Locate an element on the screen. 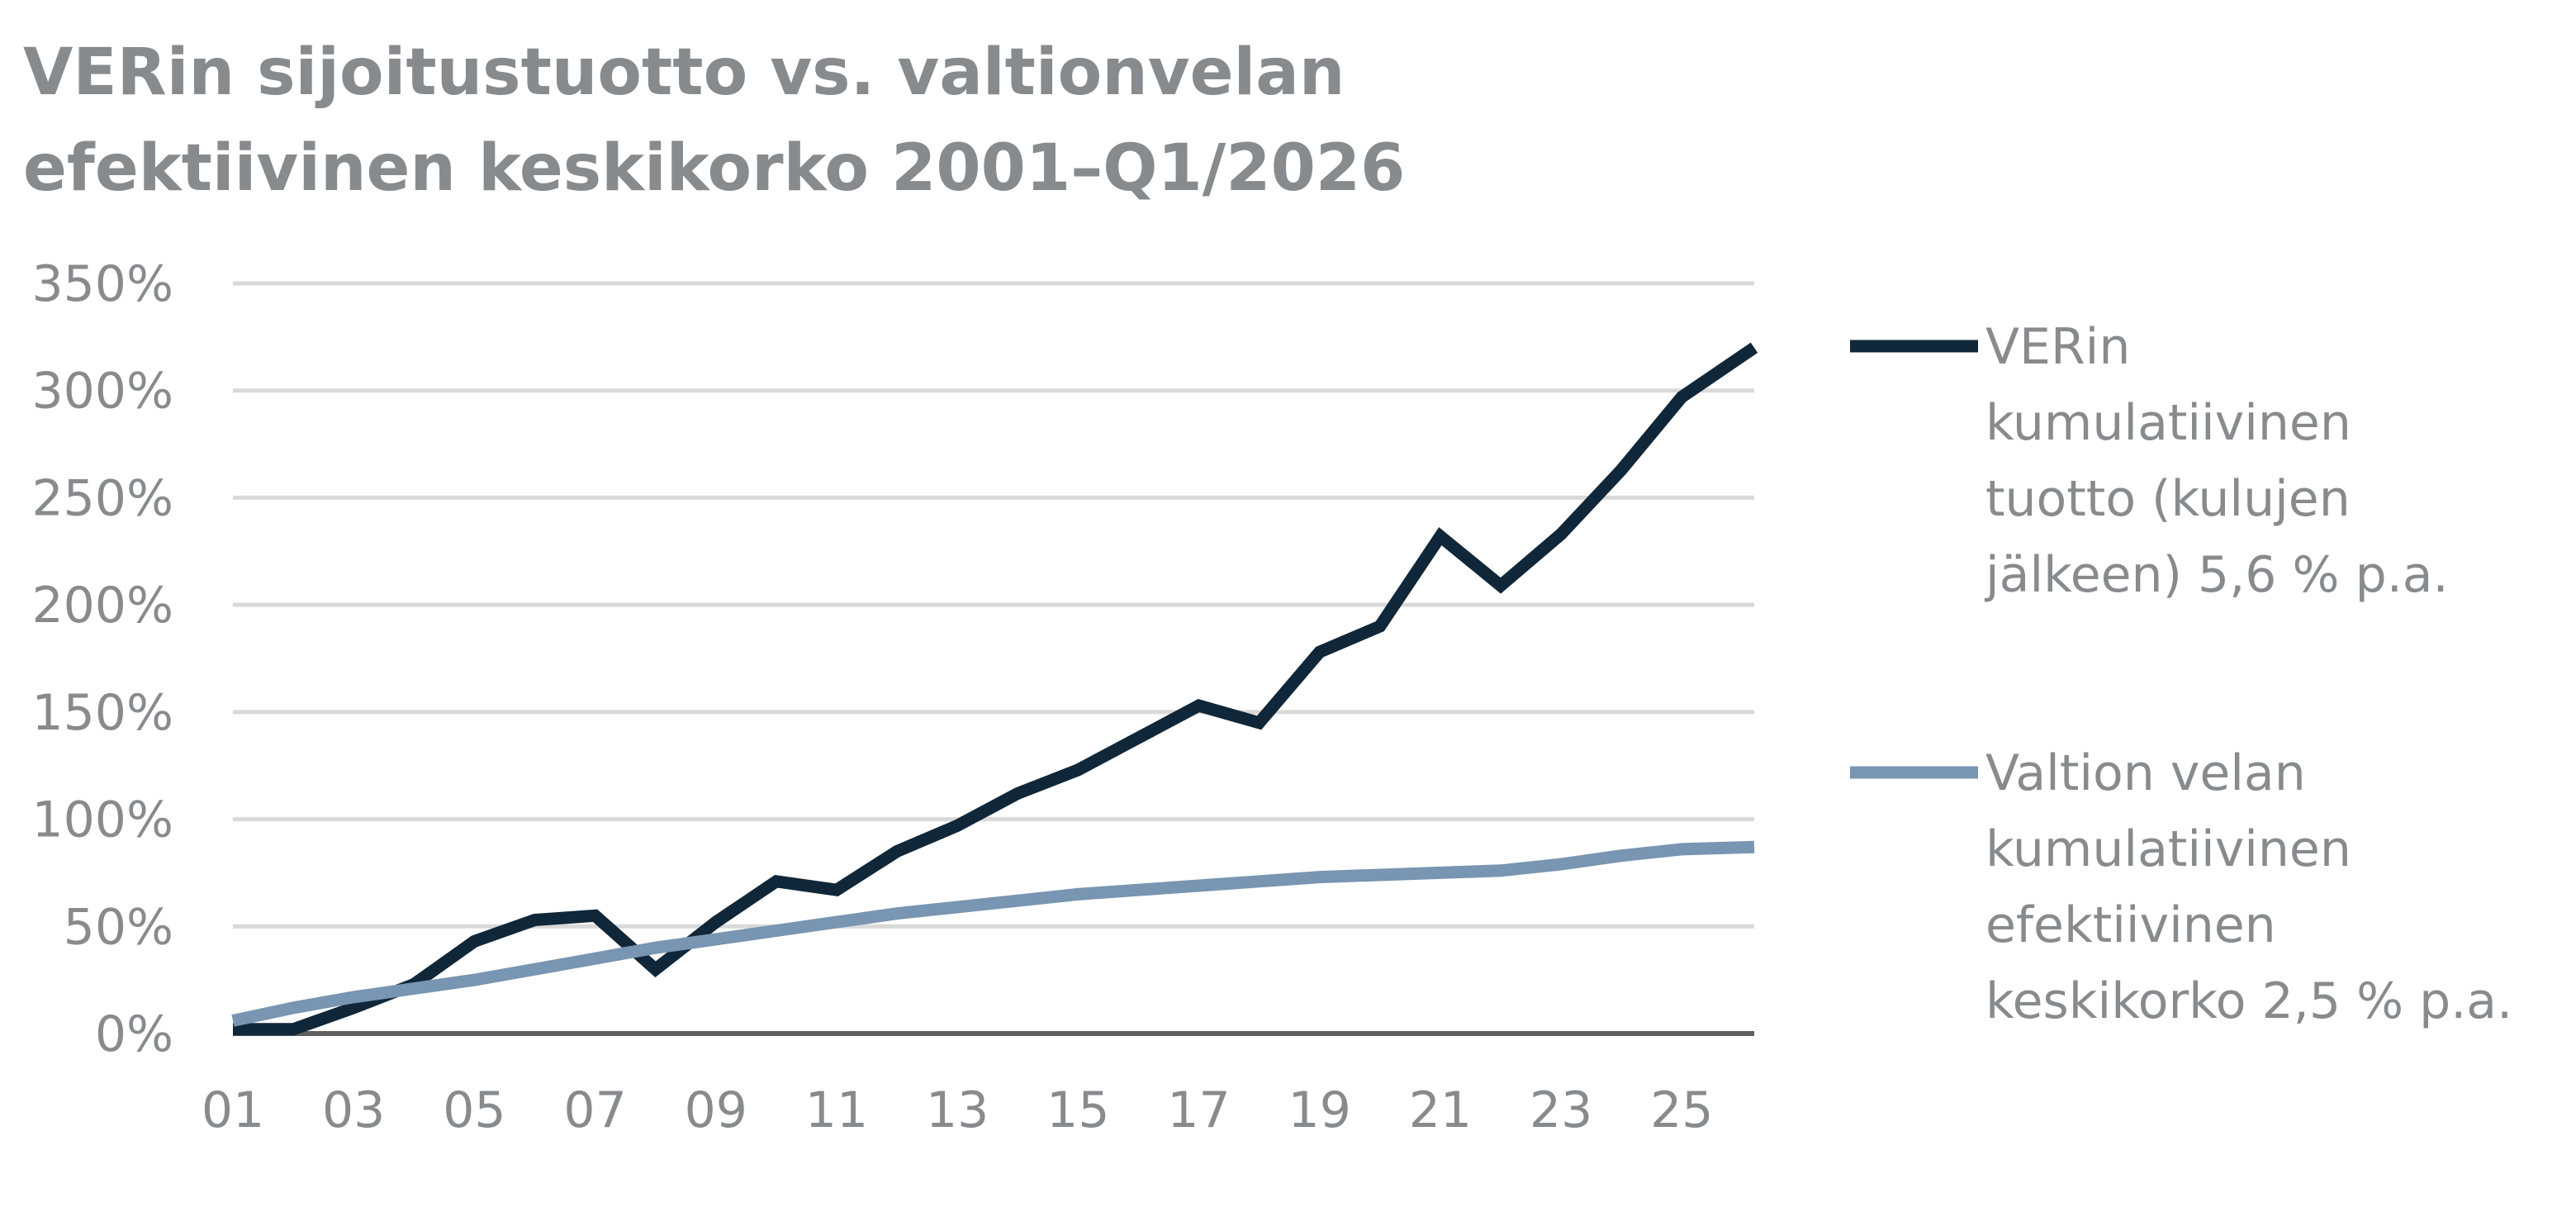  y-tick-label: 100% is located at coordinates (102, 820).